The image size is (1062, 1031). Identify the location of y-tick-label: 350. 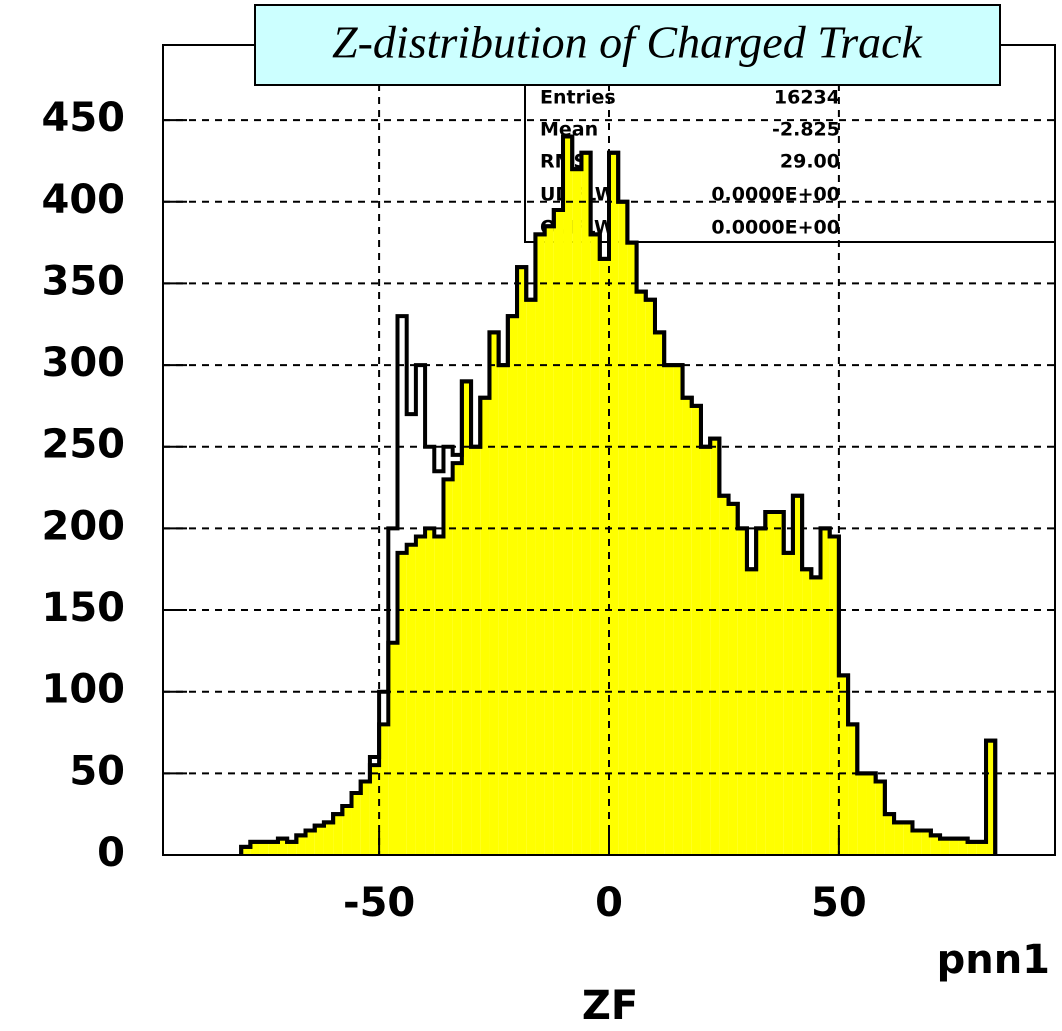
(84, 281).